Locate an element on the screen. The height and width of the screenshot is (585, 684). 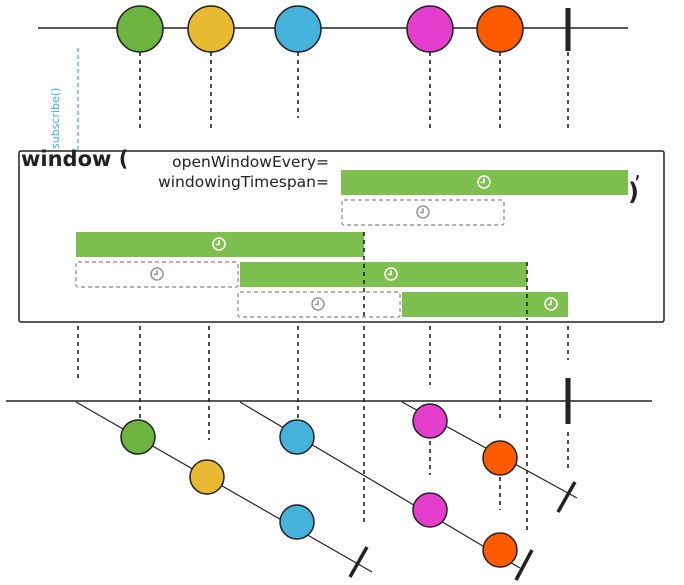
window-2-completion-icon is located at coordinates (524, 565).